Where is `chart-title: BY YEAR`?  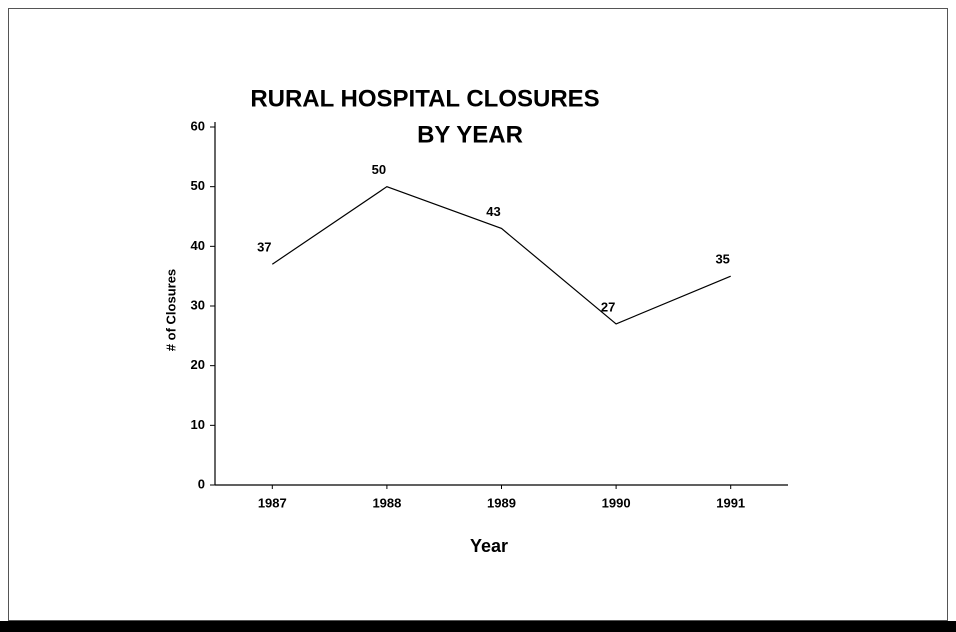
chart-title: BY YEAR is located at coordinates (470, 134).